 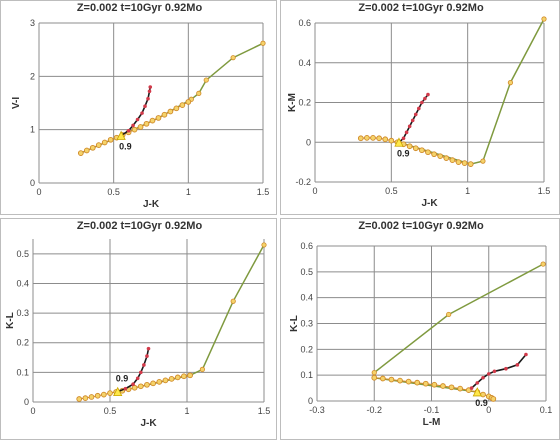 I want to click on y-tick-label: 2, so click(x=32, y=76).